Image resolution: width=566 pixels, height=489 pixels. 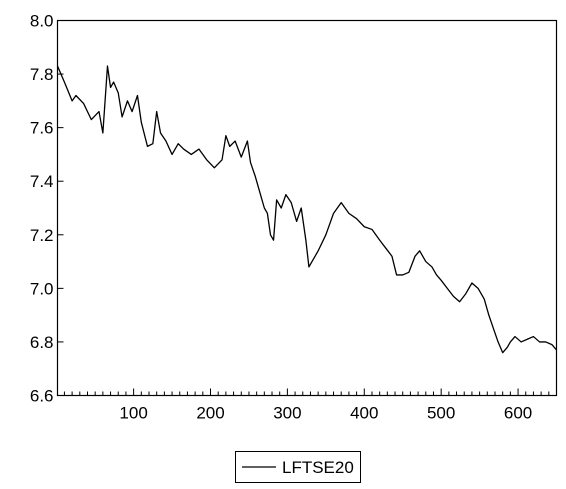 What do you see at coordinates (42, 288) in the screenshot?
I see `y-tick-label: 7.0` at bounding box center [42, 288].